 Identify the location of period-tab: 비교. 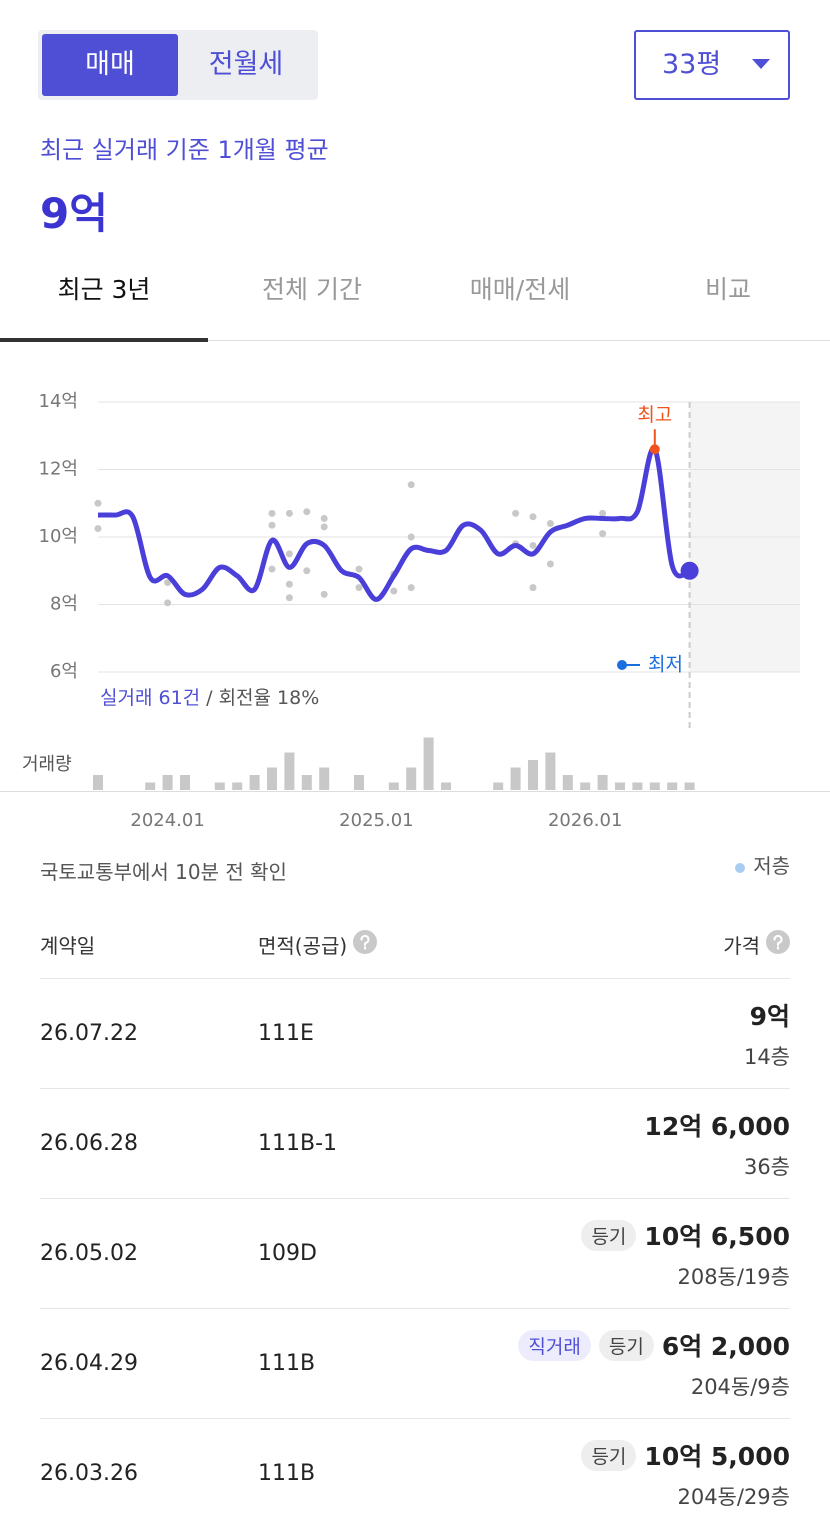
(727, 289).